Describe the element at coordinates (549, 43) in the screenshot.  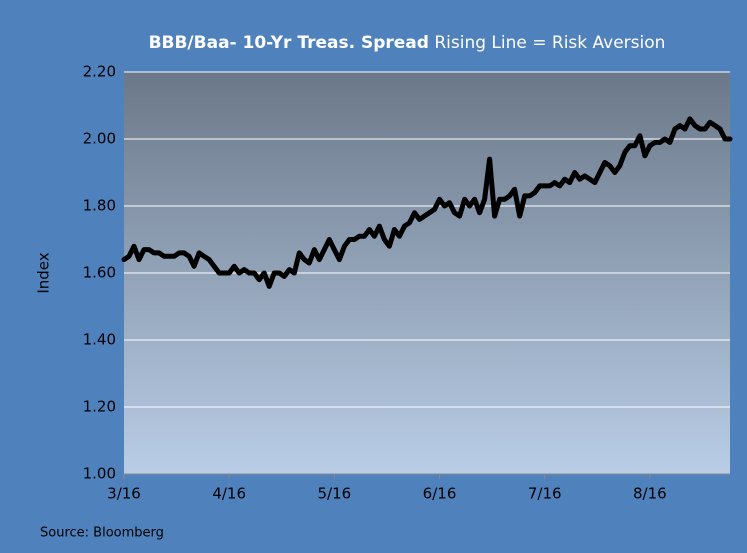
I see `title-sub: Rising Line = Risk Aversion` at that location.